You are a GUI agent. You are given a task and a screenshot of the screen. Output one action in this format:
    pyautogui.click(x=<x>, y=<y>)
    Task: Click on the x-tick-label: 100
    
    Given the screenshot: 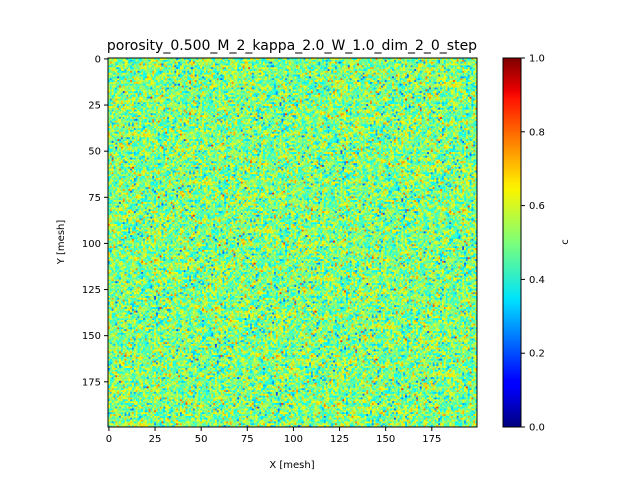 What is the action you would take?
    pyautogui.click(x=293, y=439)
    